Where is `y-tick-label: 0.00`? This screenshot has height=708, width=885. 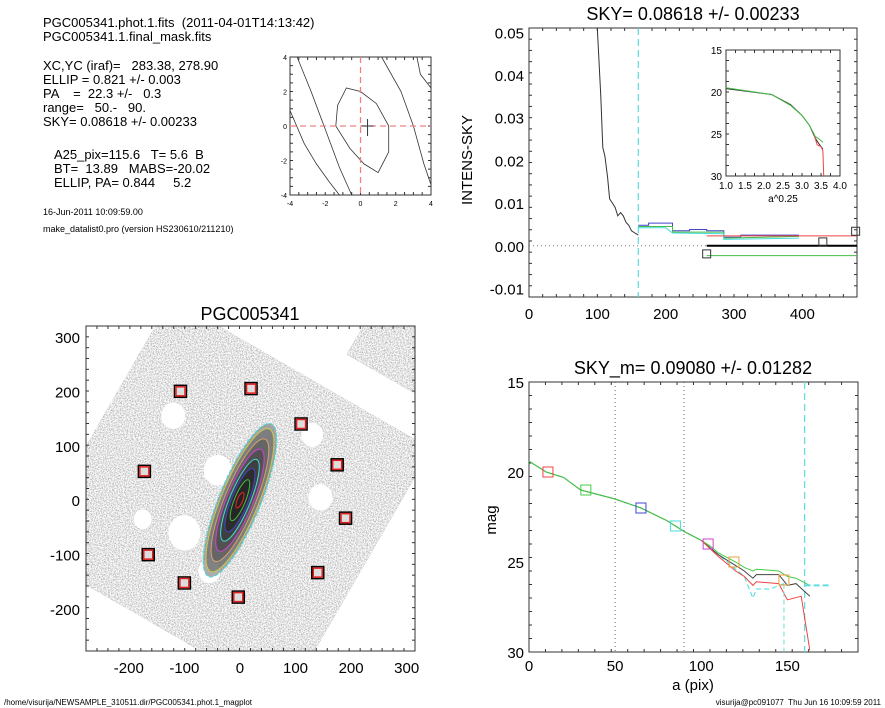
y-tick-label: 0.00 is located at coordinates (509, 247).